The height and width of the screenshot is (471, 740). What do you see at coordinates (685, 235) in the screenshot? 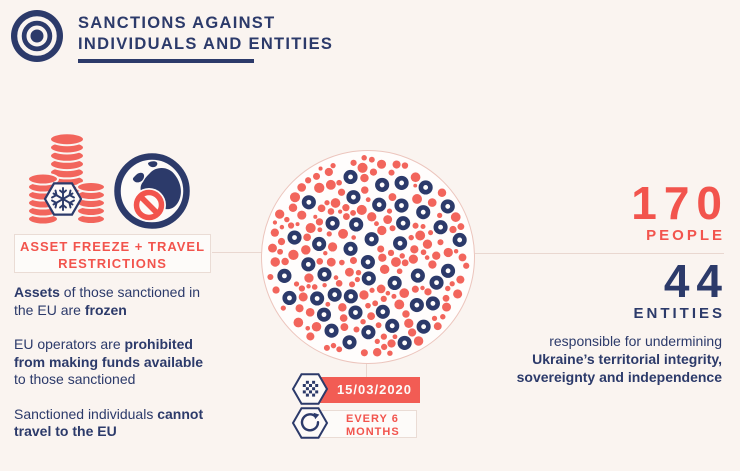
I see `people-label: PEOPLE` at bounding box center [685, 235].